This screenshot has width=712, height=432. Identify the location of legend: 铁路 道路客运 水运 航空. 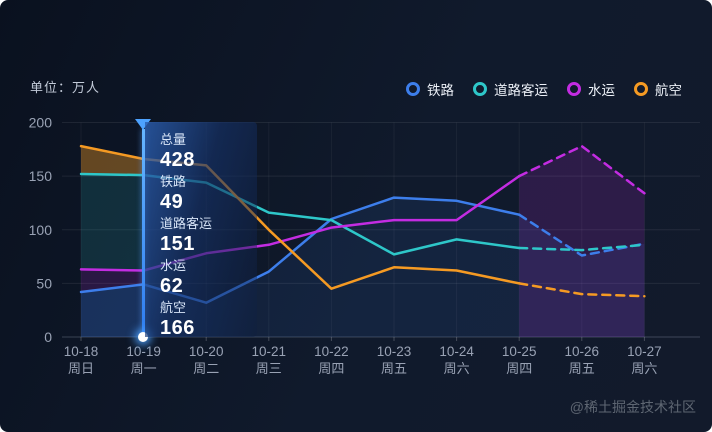
(544, 89).